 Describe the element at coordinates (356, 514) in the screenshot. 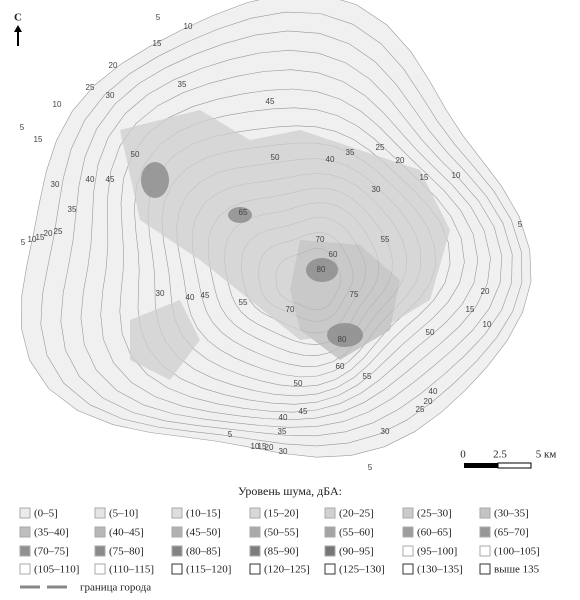

I see `legend-label: (20–25]` at that location.